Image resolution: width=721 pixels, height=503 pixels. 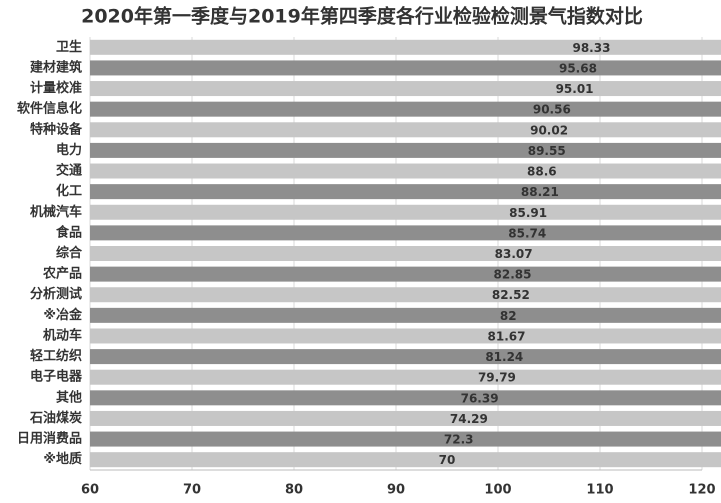 What do you see at coordinates (396, 490) in the screenshot?
I see `x-tick-label: 90` at bounding box center [396, 490].